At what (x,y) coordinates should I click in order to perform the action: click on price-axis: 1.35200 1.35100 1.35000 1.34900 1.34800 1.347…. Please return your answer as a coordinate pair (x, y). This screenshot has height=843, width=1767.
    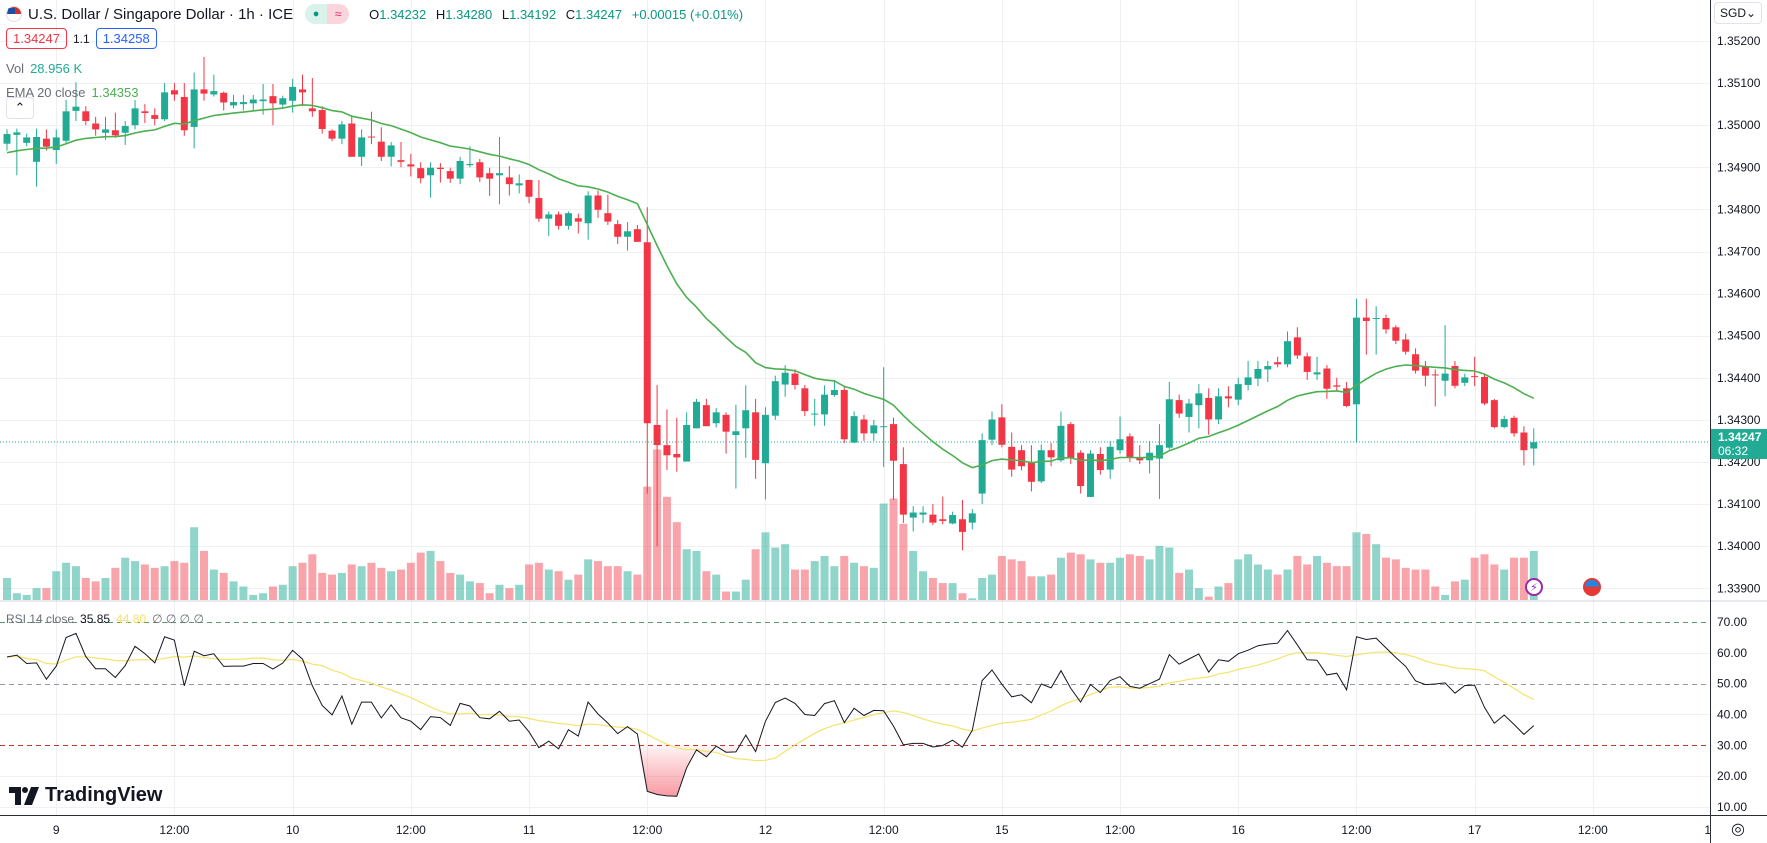
    Looking at the image, I should click on (1739, 314).